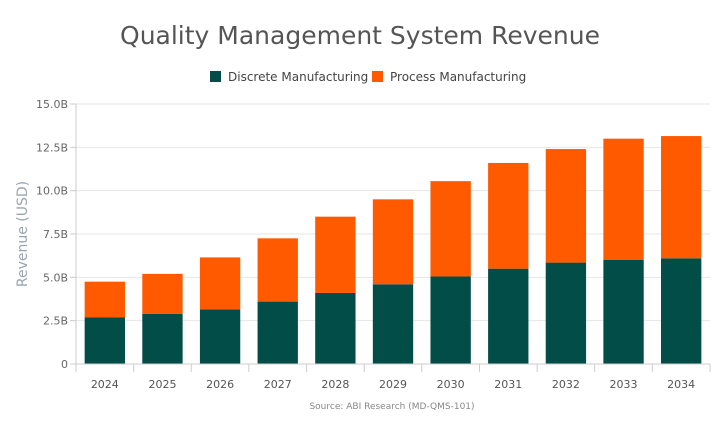  I want to click on y-axis-label: Revenue (USD), so click(23, 234).